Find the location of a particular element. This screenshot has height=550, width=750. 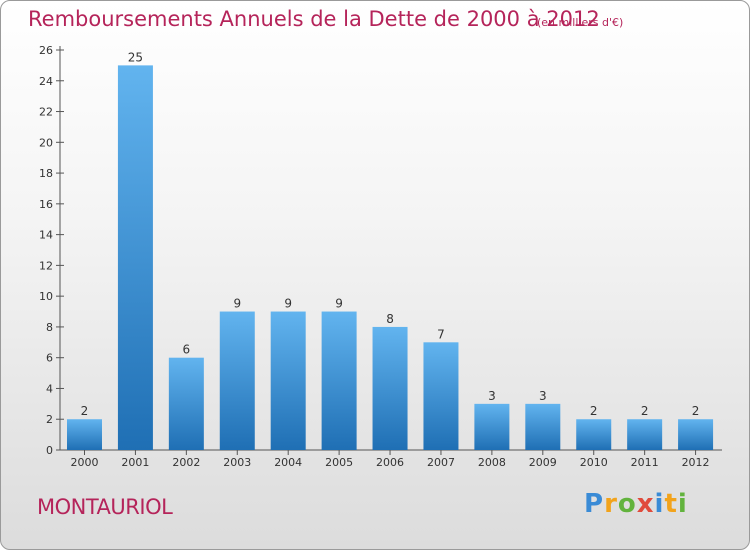

x-tick-label: 2011 is located at coordinates (645, 462).